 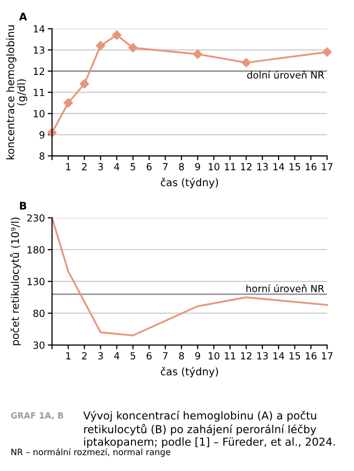 I want to click on ref-line-label: horní úroveň NR, so click(x=285, y=288).